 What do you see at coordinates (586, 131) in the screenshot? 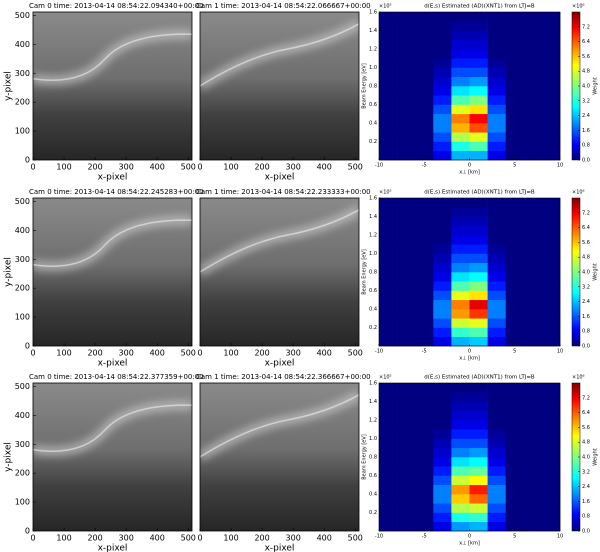
I see `colorbar-tick-label: 1.6` at bounding box center [586, 131].